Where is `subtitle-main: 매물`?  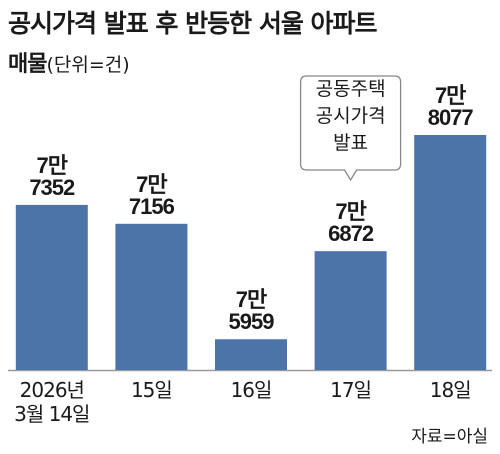
subtitle-main: 매물 is located at coordinates (27, 64).